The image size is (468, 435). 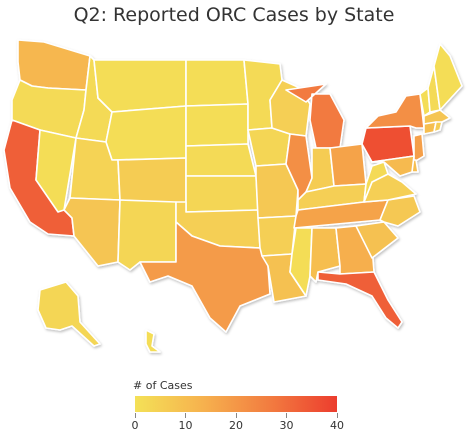 What do you see at coordinates (140, 86) in the screenshot?
I see `state-mt` at bounding box center [140, 86].